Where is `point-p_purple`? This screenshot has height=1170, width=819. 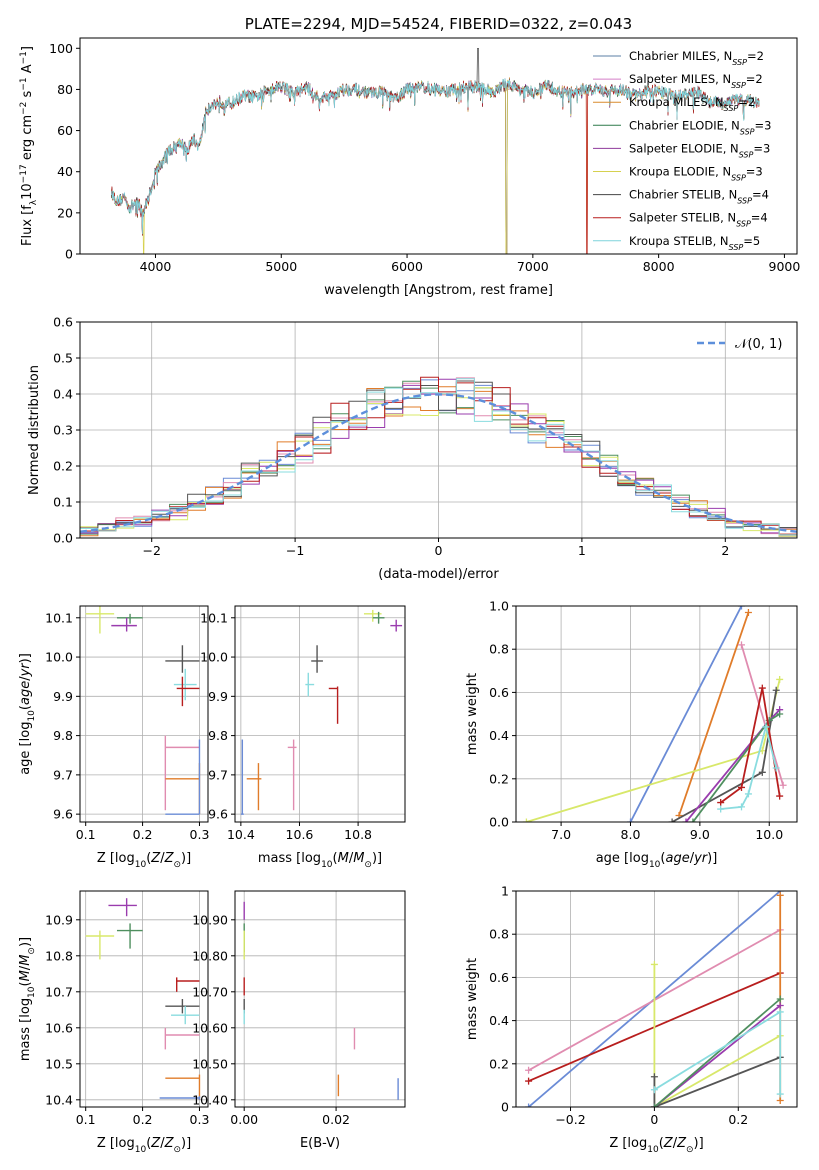 point-p_purple is located at coordinates (122, 907).